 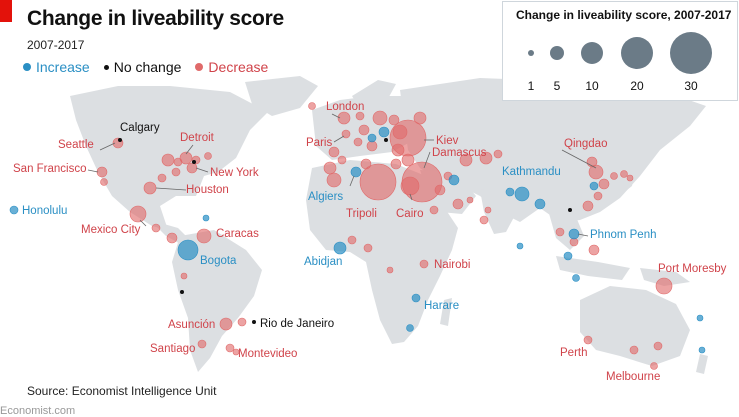 What do you see at coordinates (620, 62) in the screenshot?
I see `size-legend-circles: 1 5 10 20 30` at bounding box center [620, 62].